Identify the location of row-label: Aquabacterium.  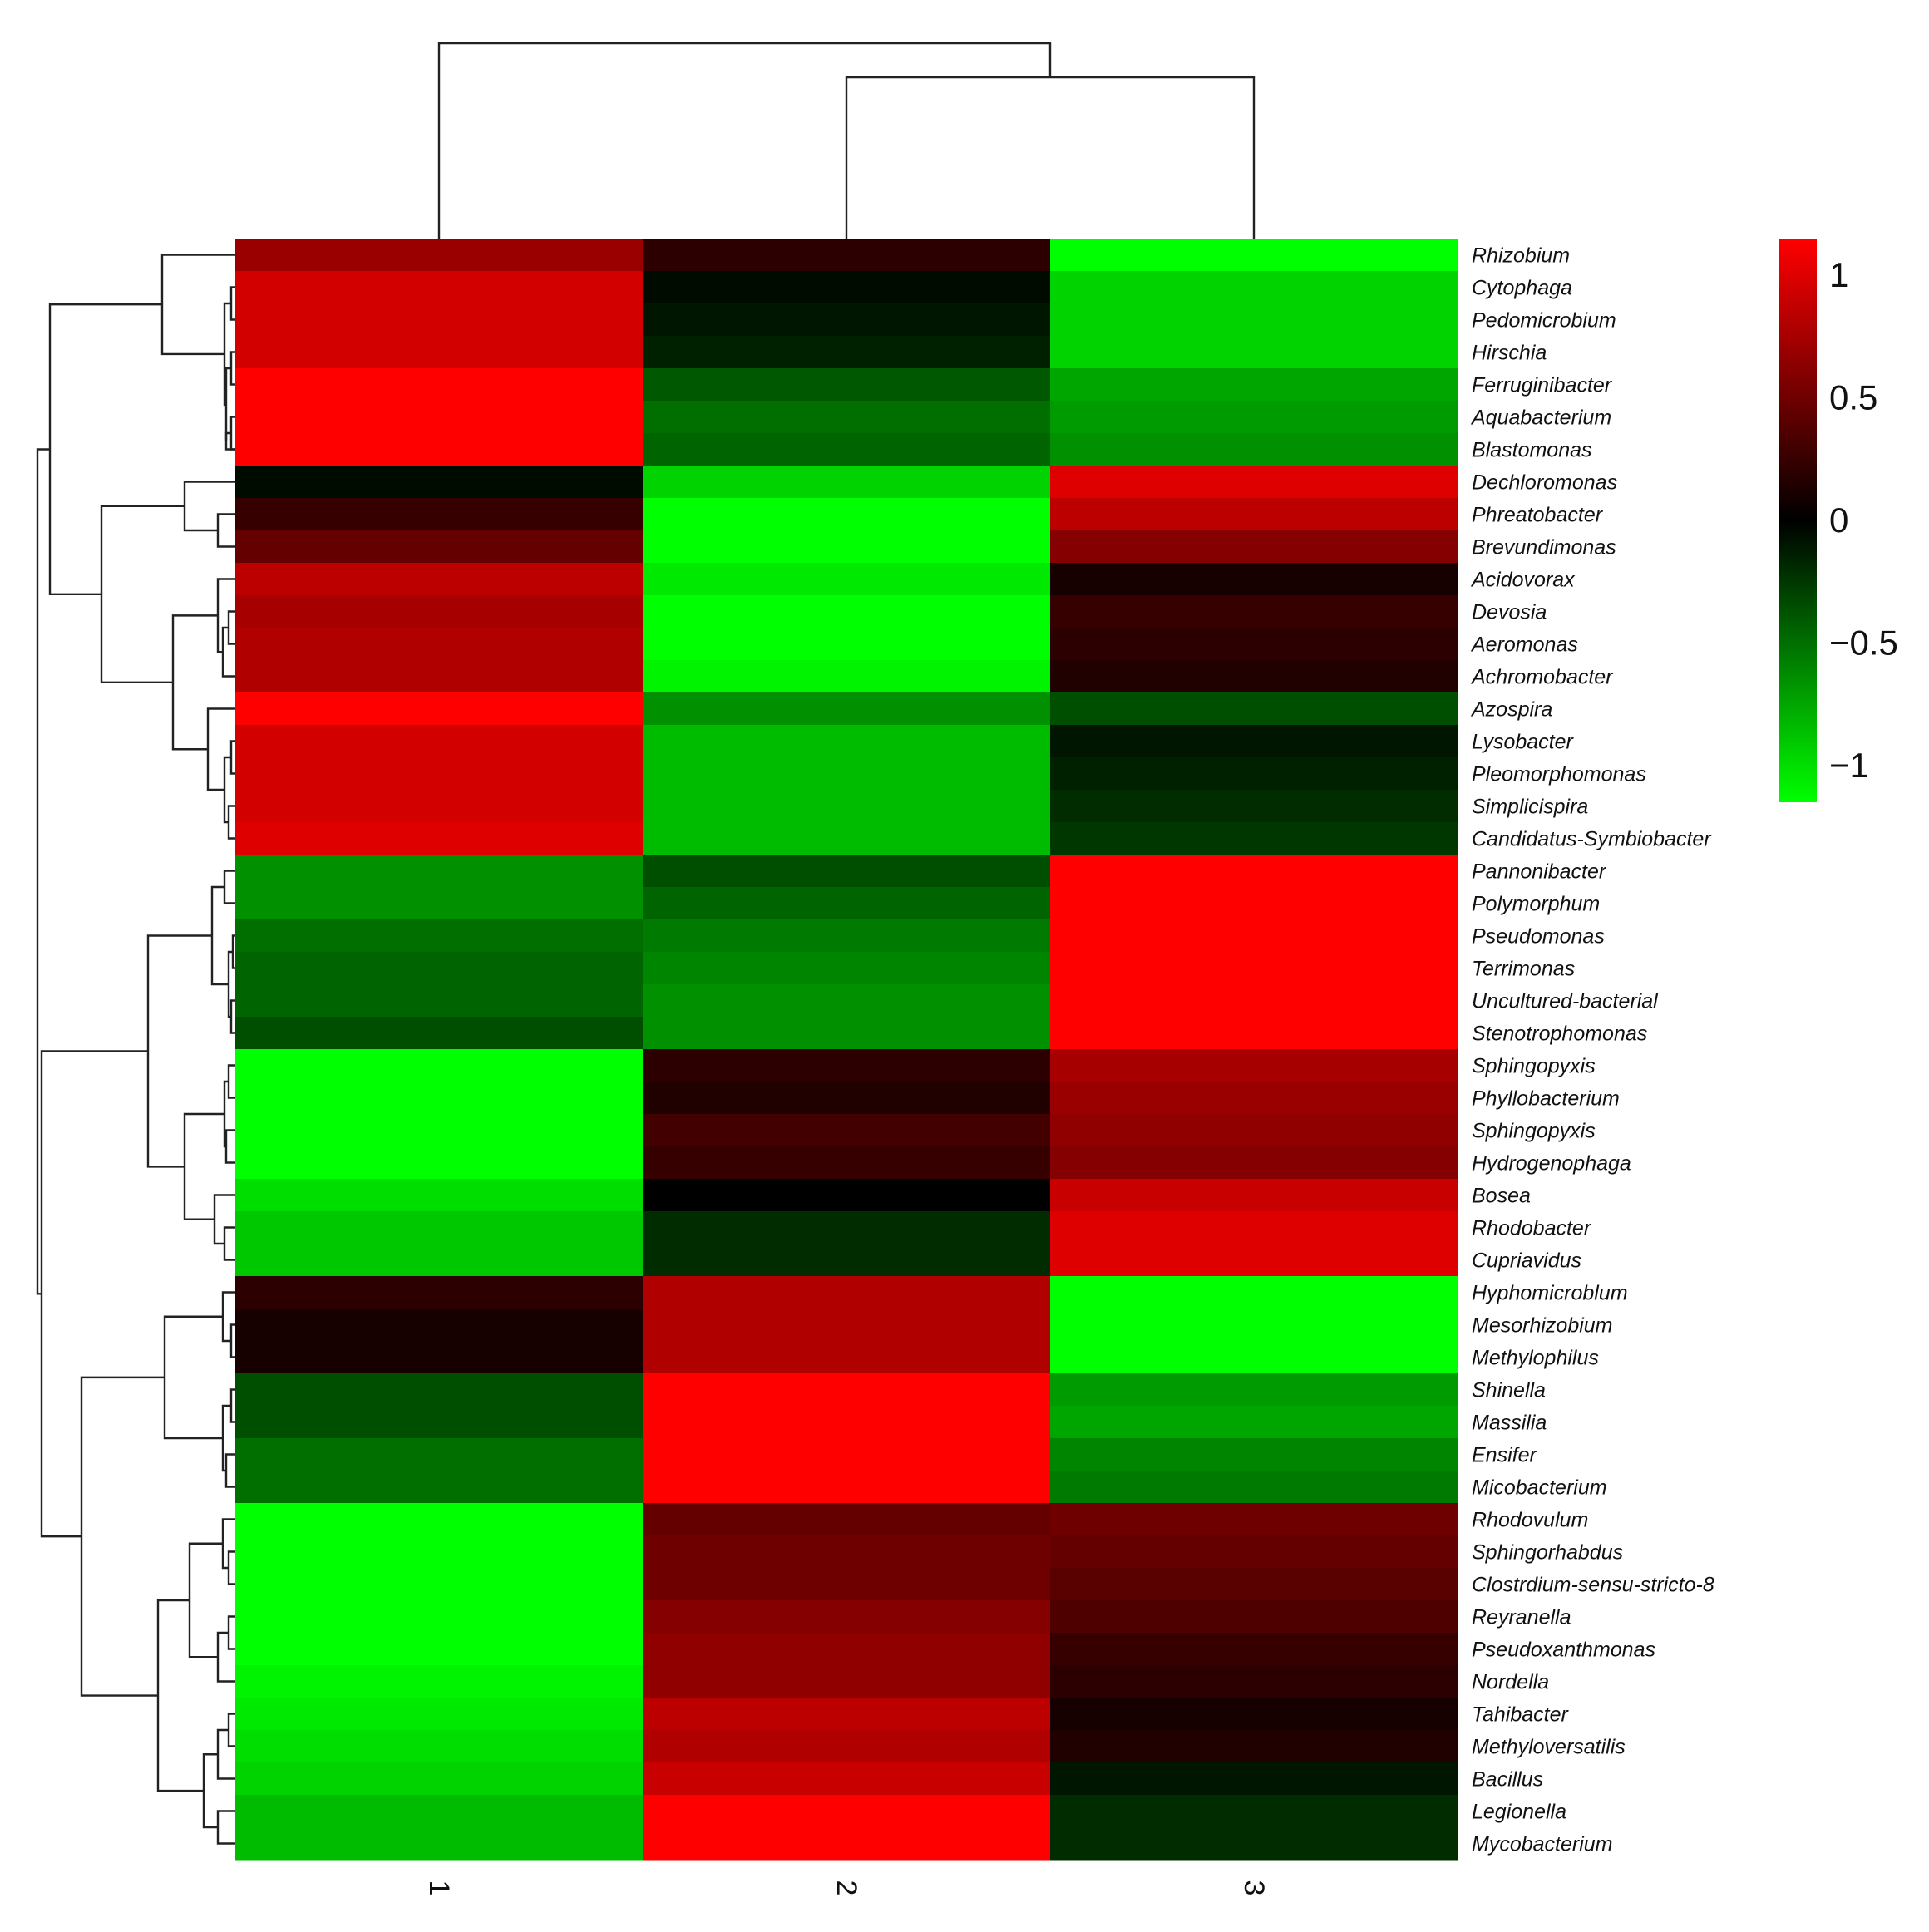
(1540, 418).